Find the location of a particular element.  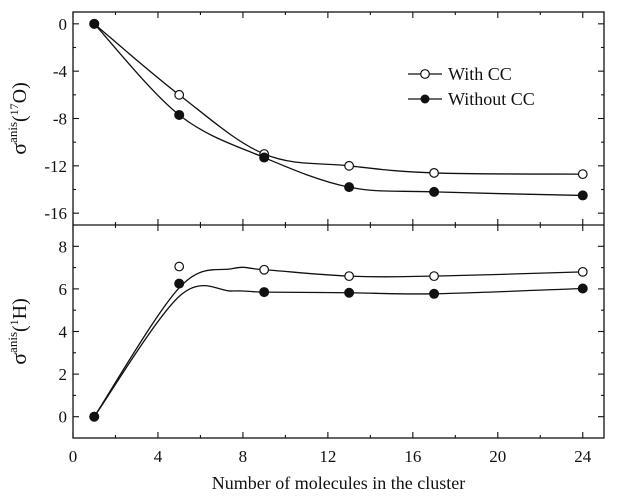

legend-label-with-cc: With CC is located at coordinates (480, 74).